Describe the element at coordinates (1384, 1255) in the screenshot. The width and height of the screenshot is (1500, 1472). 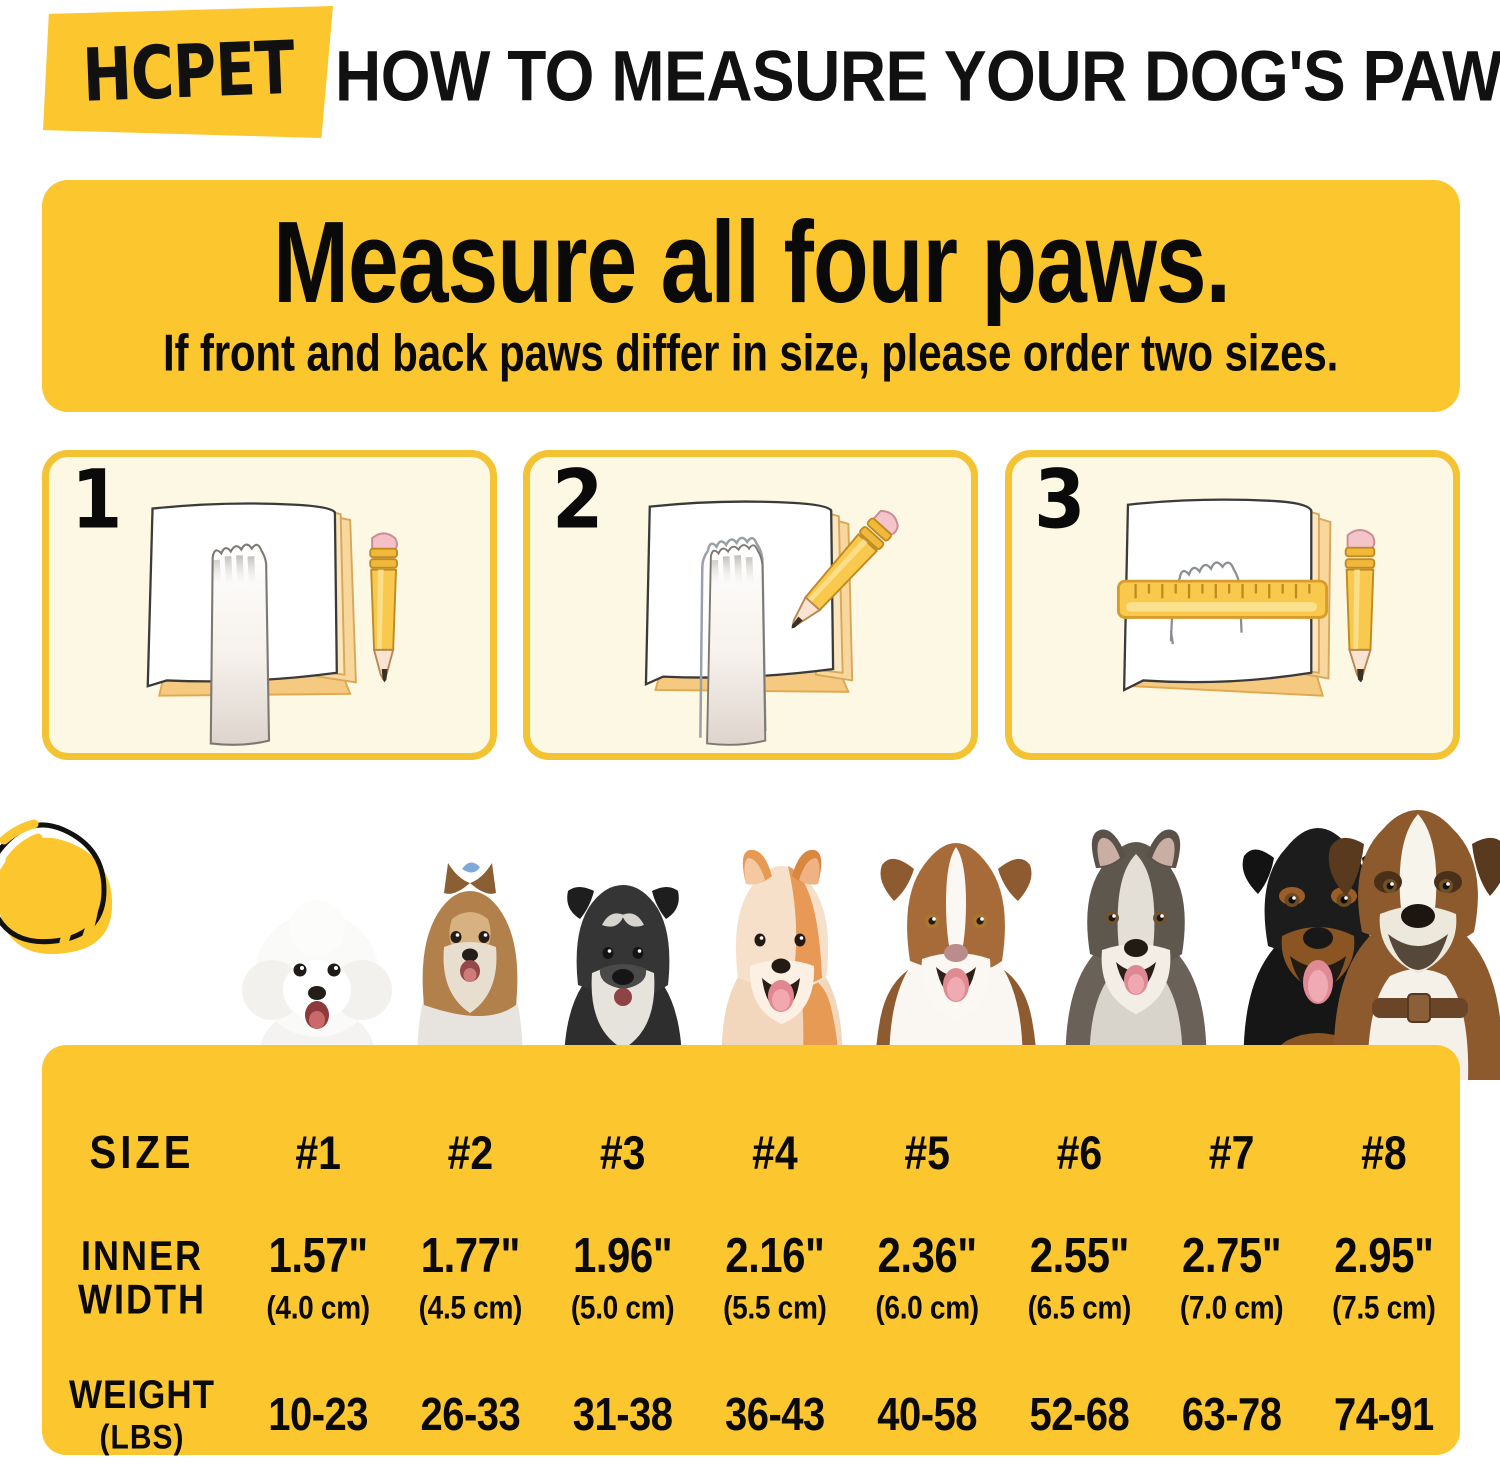
I see `inner-width-in-8: 2.95"` at that location.